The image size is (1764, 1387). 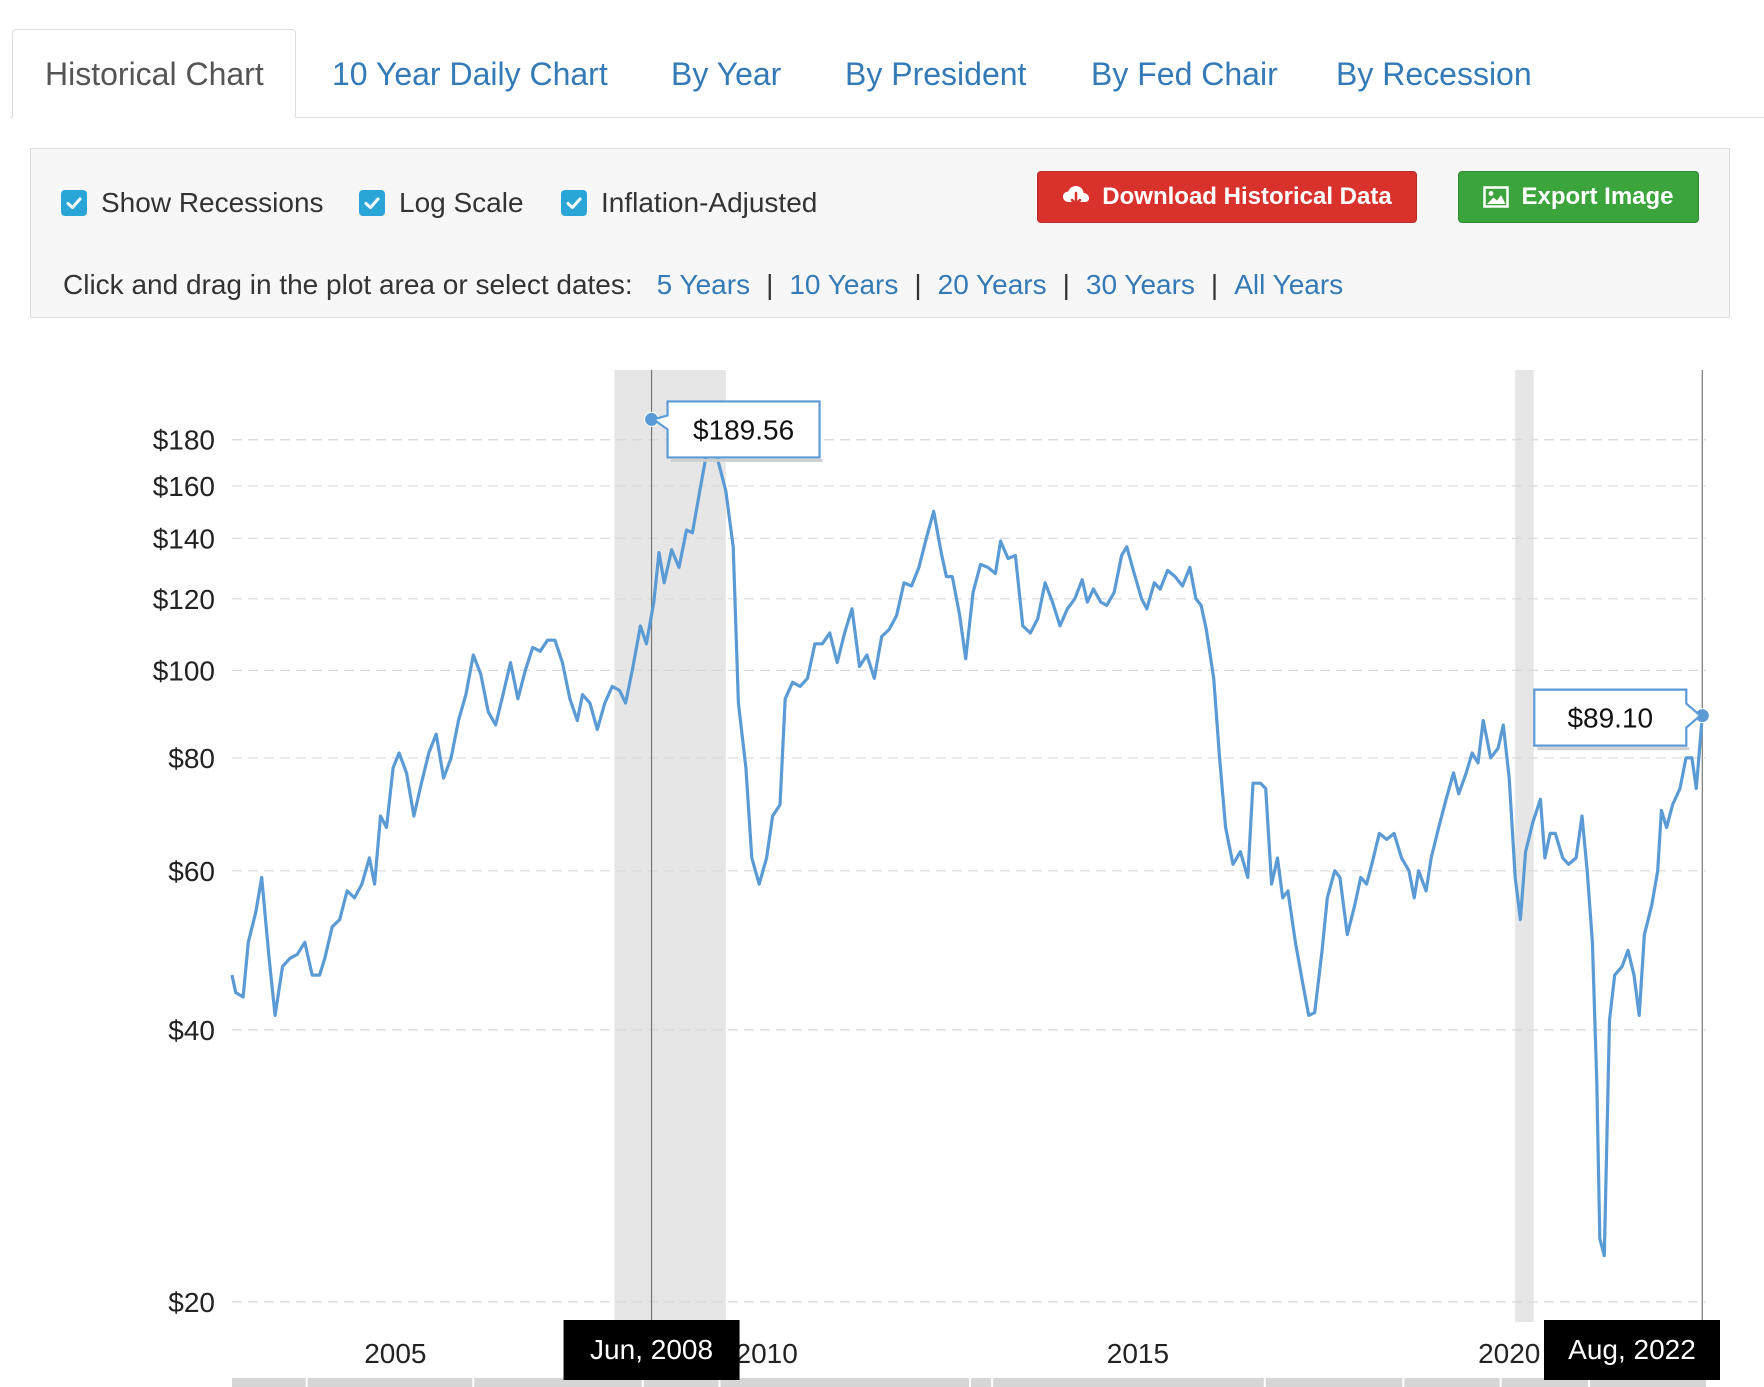 I want to click on range-5-years-link: 5 Years, so click(x=703, y=284).